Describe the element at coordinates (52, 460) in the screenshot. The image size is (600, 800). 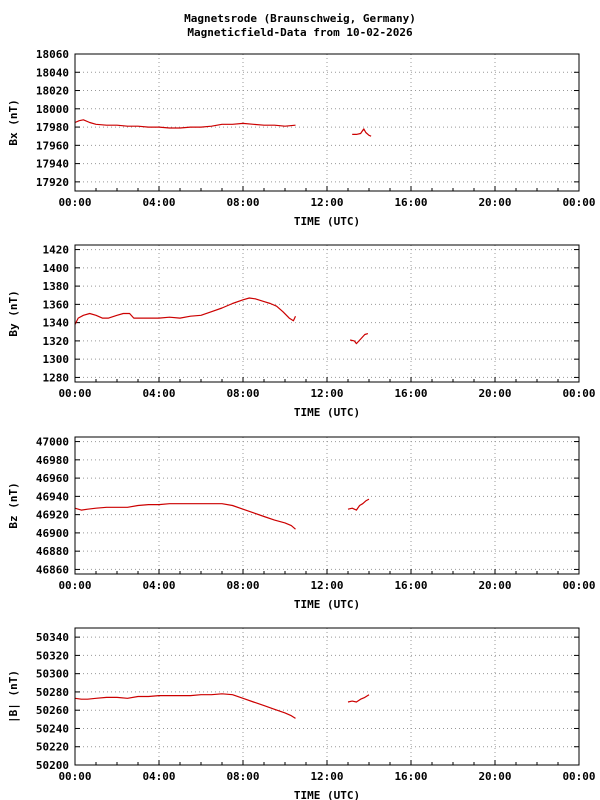
I see `panel-3-y-tick-label: 46980` at that location.